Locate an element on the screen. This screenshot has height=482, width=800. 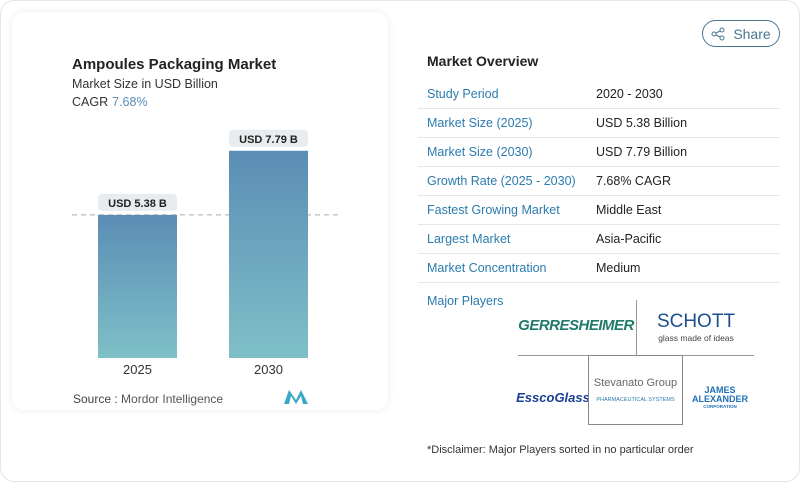
share-button: Share is located at coordinates (741, 33).